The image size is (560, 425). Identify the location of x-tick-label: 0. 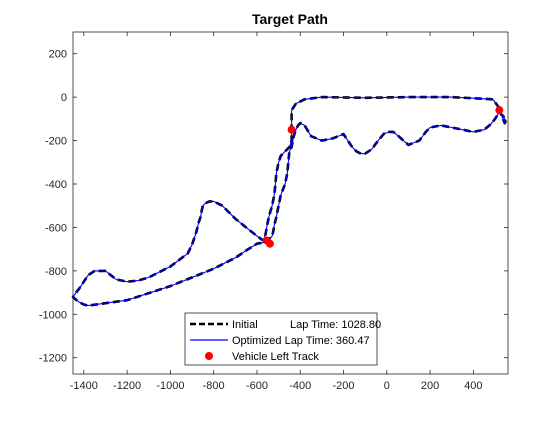
(387, 386).